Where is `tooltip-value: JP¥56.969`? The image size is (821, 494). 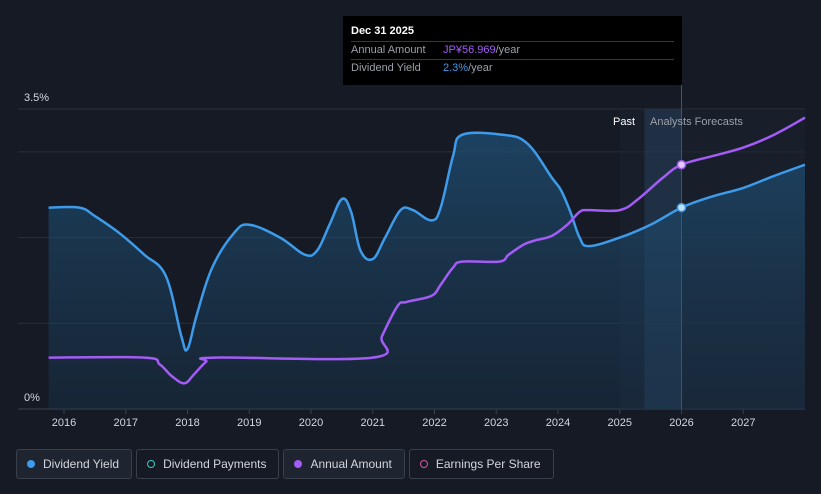 tooltip-value: JP¥56.969 is located at coordinates (469, 50).